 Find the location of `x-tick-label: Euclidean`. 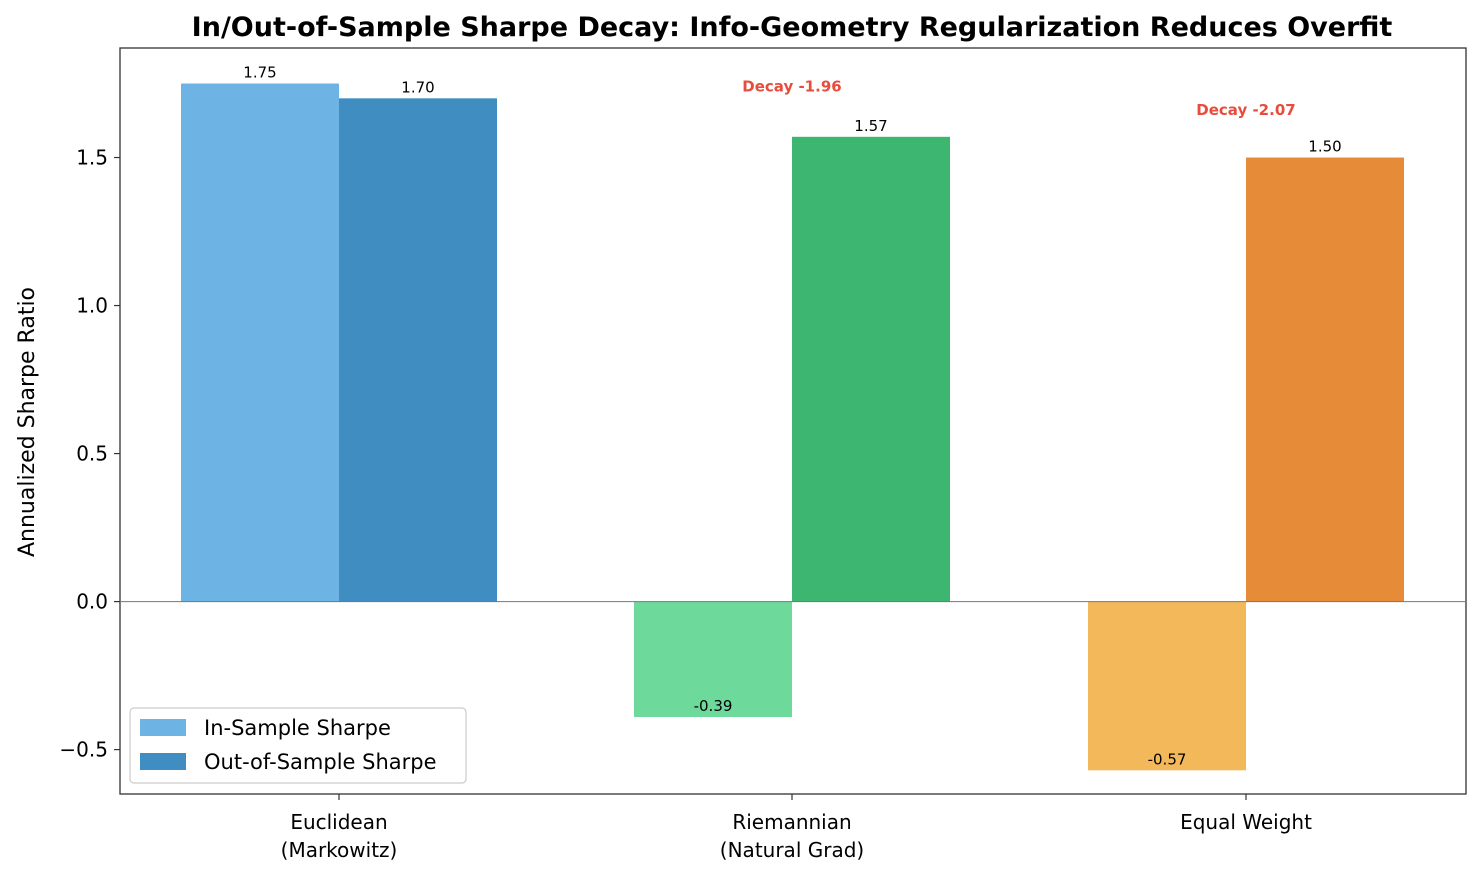

x-tick-label: Euclidean is located at coordinates (338, 822).